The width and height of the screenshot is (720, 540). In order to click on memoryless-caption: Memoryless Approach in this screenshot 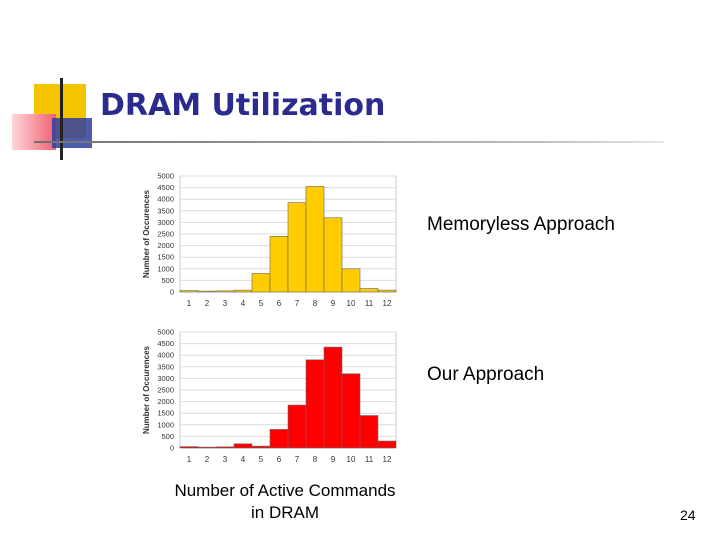, I will do `click(521, 224)`.